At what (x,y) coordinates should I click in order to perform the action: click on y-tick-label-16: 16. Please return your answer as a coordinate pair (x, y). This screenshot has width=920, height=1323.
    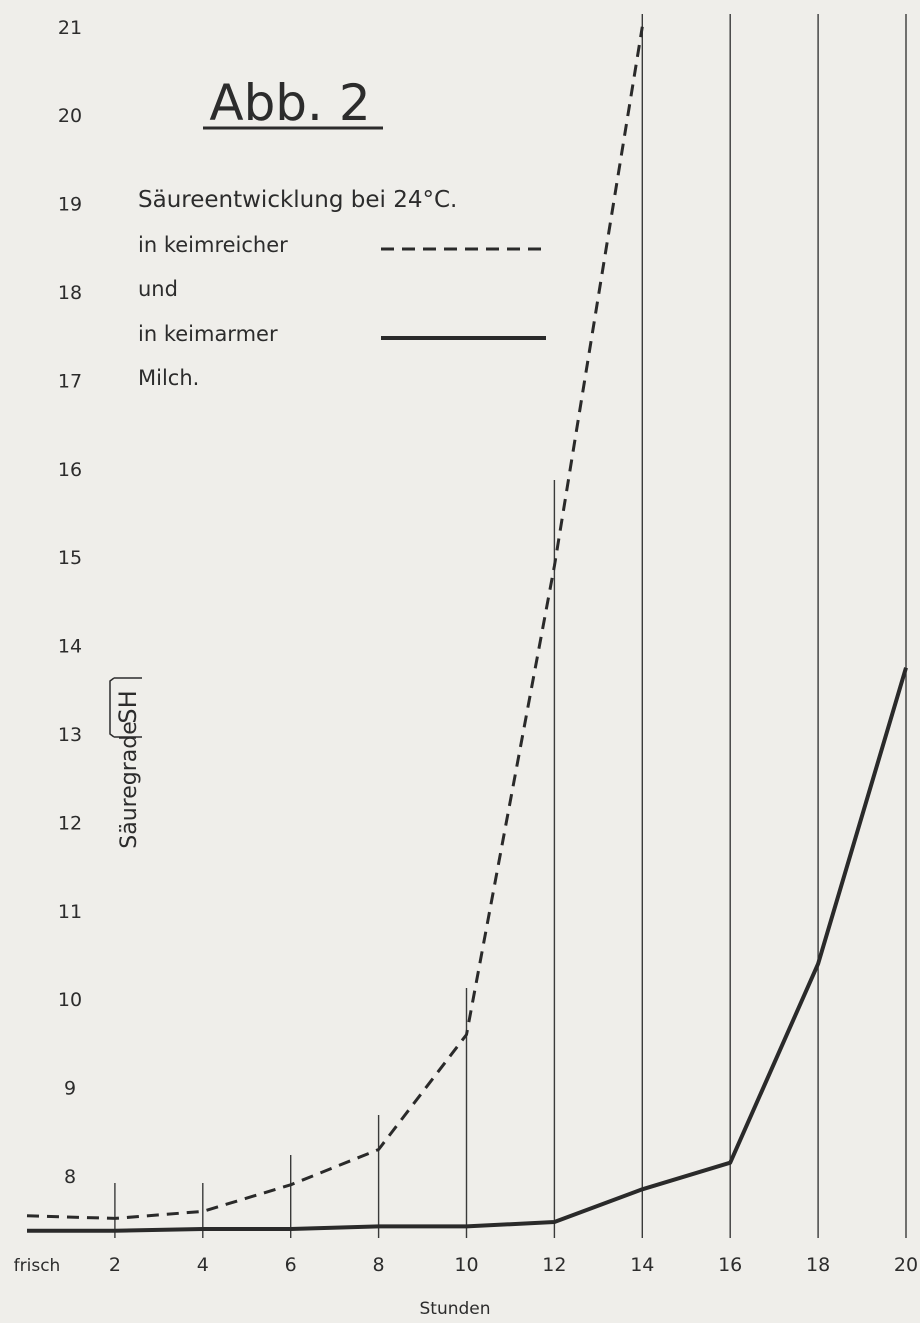
    Looking at the image, I should click on (70, 470).